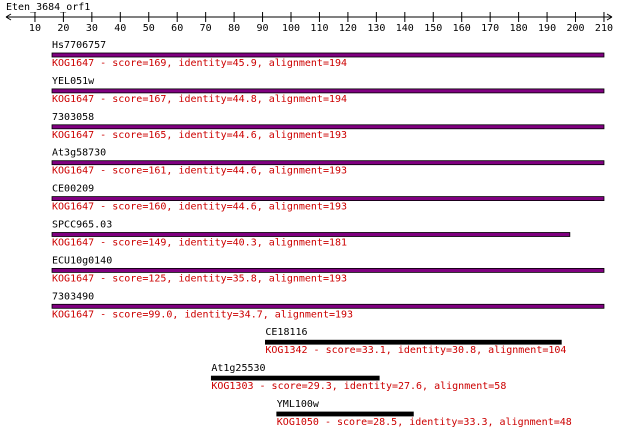 This screenshot has height=437, width=620. Describe the element at coordinates (35, 28) in the screenshot. I see `x-tick-label: 10` at that location.